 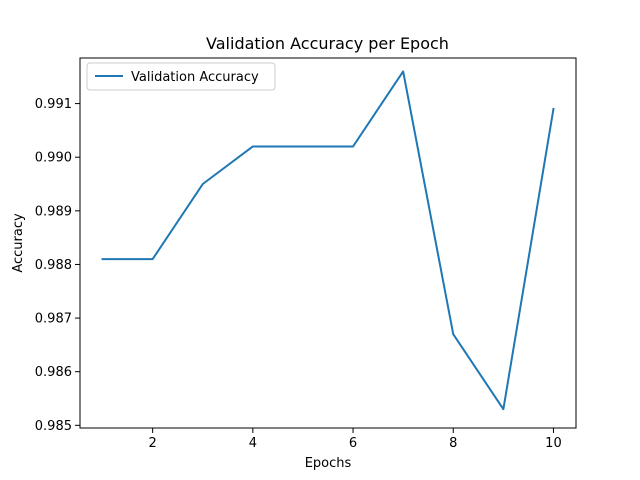 I want to click on legend-label: Validation Accuracy, so click(x=195, y=77).